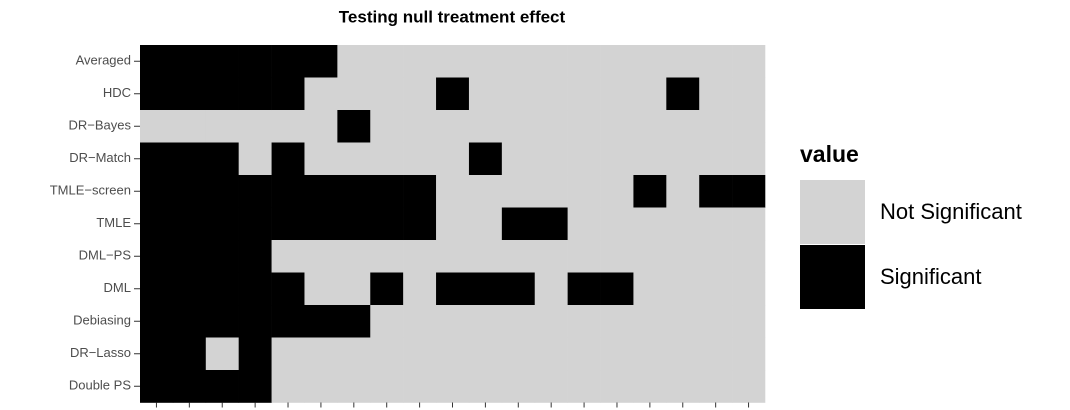  Describe the element at coordinates (113, 222) in the screenshot. I see `y-tick-label: TMLE` at that location.